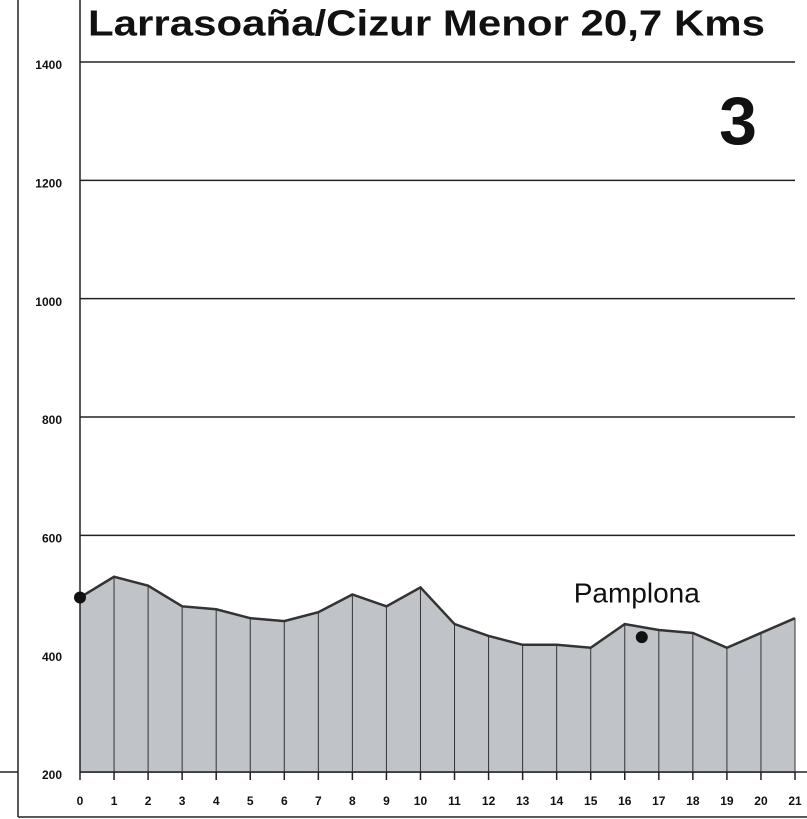 This screenshot has width=807, height=819. Describe the element at coordinates (437, 612) in the screenshot. I see `profile-line` at that location.